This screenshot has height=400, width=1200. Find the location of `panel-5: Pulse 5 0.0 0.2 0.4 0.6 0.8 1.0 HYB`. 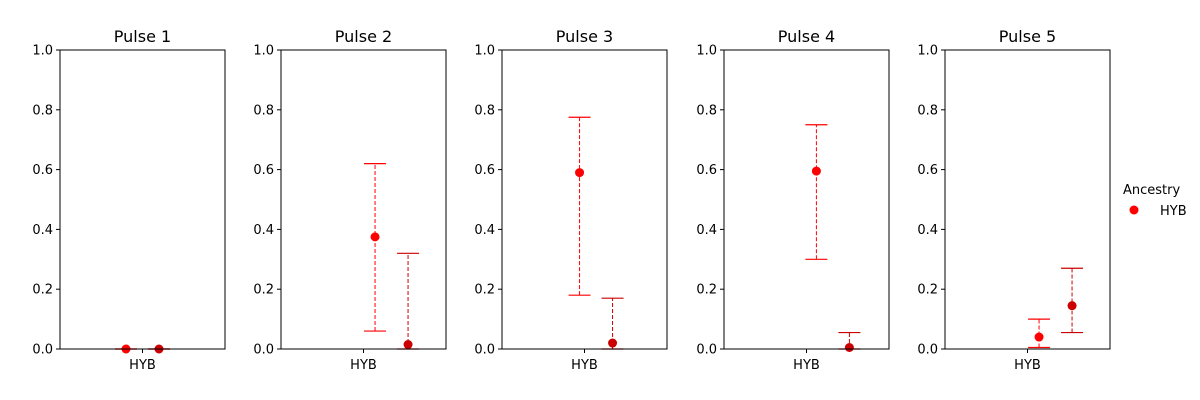

panel-5: Pulse 5 0.0 0.2 0.4 0.6 0.8 1.0 HYB is located at coordinates (1014, 200).